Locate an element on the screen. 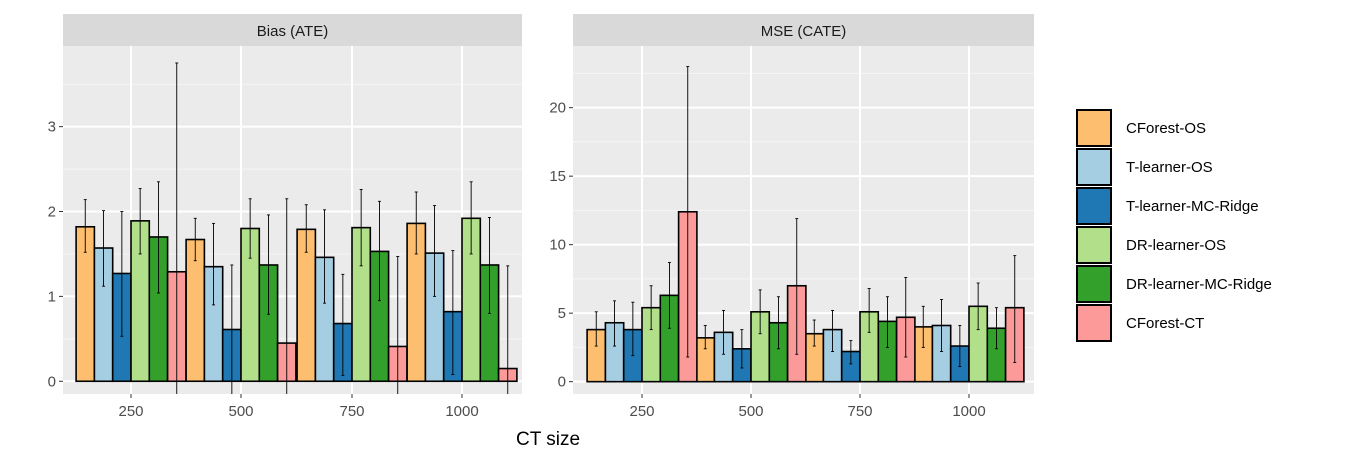  legend-label: CForest-CT is located at coordinates (1165, 323).